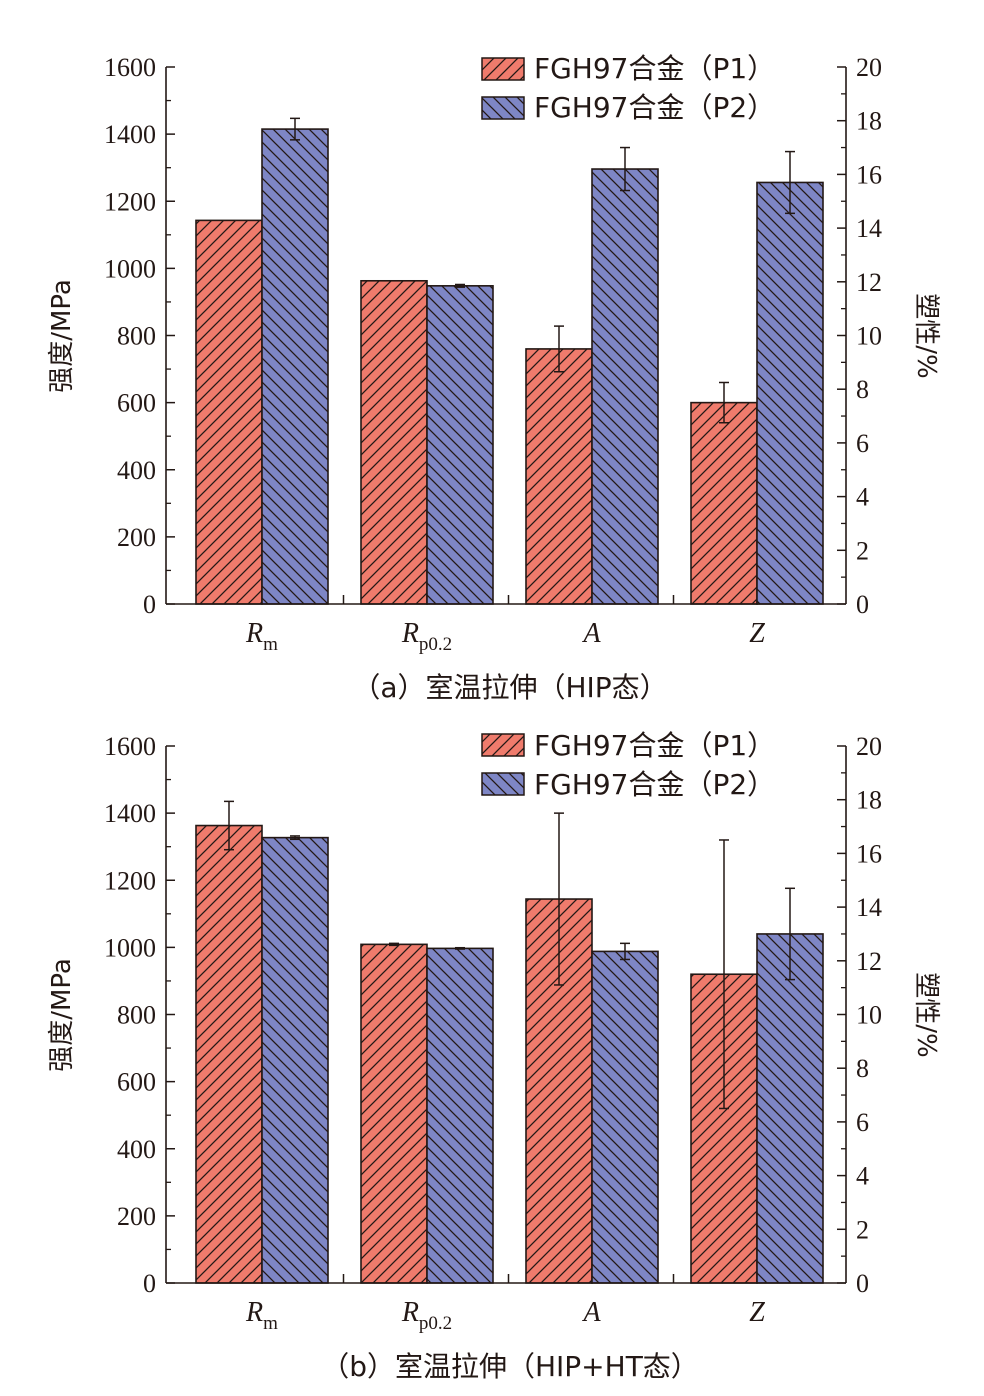  I want to click on panel-caption: （b）室温拉伸（HIP+HT态）, so click(510, 1366).